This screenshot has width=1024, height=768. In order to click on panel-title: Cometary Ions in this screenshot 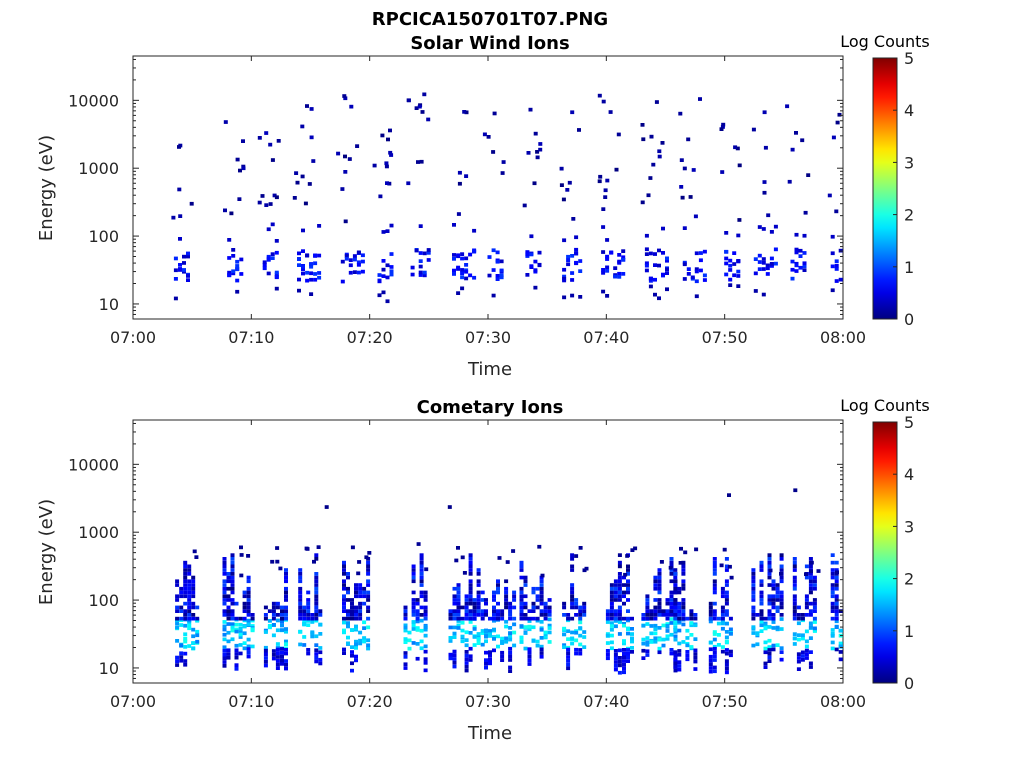, I will do `click(490, 407)`.